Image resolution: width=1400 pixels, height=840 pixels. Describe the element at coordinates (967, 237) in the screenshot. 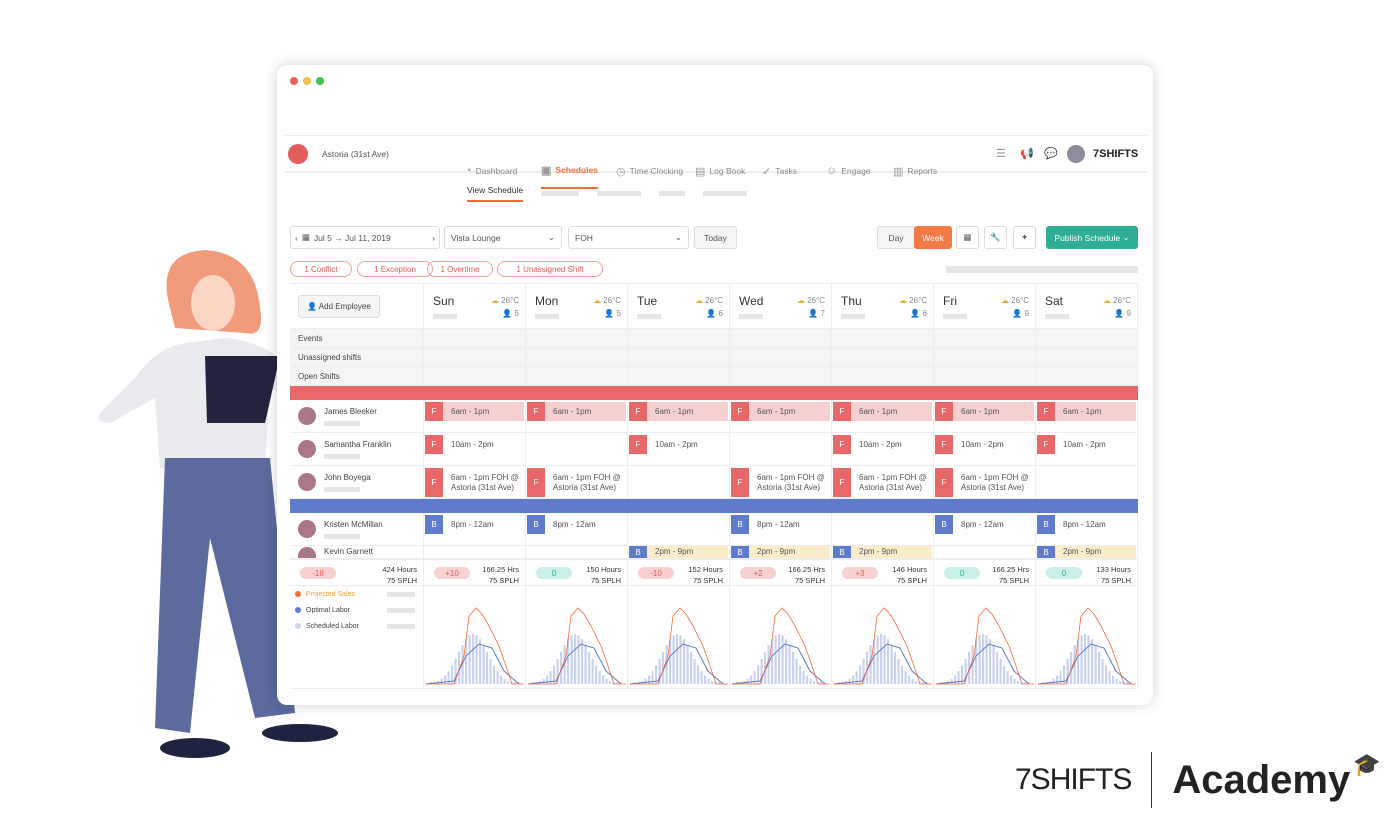

I see `layout-icon: ▦` at that location.